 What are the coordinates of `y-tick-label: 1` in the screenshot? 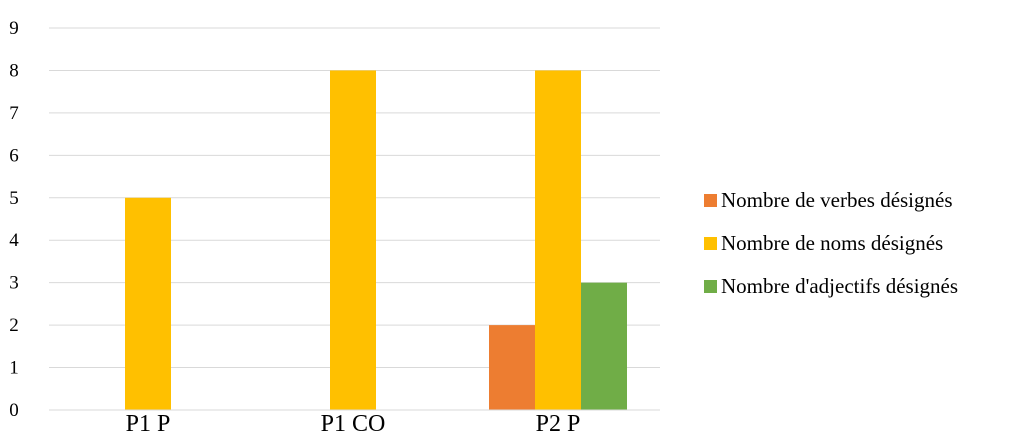 It's located at (14, 368).